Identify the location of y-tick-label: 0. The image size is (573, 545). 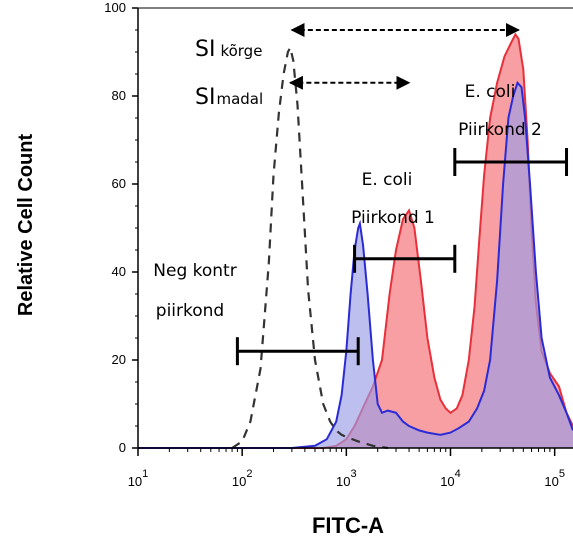
(122, 447).